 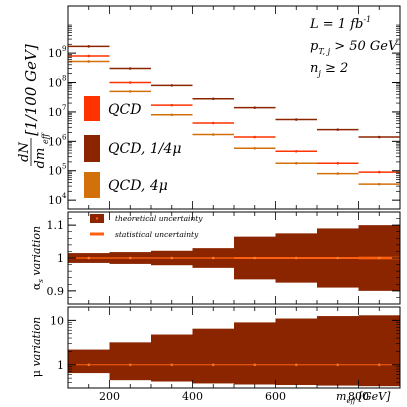 What do you see at coordinates (92, 185) in the screenshot?
I see `legend-swatch-qcd-4mu` at bounding box center [92, 185].